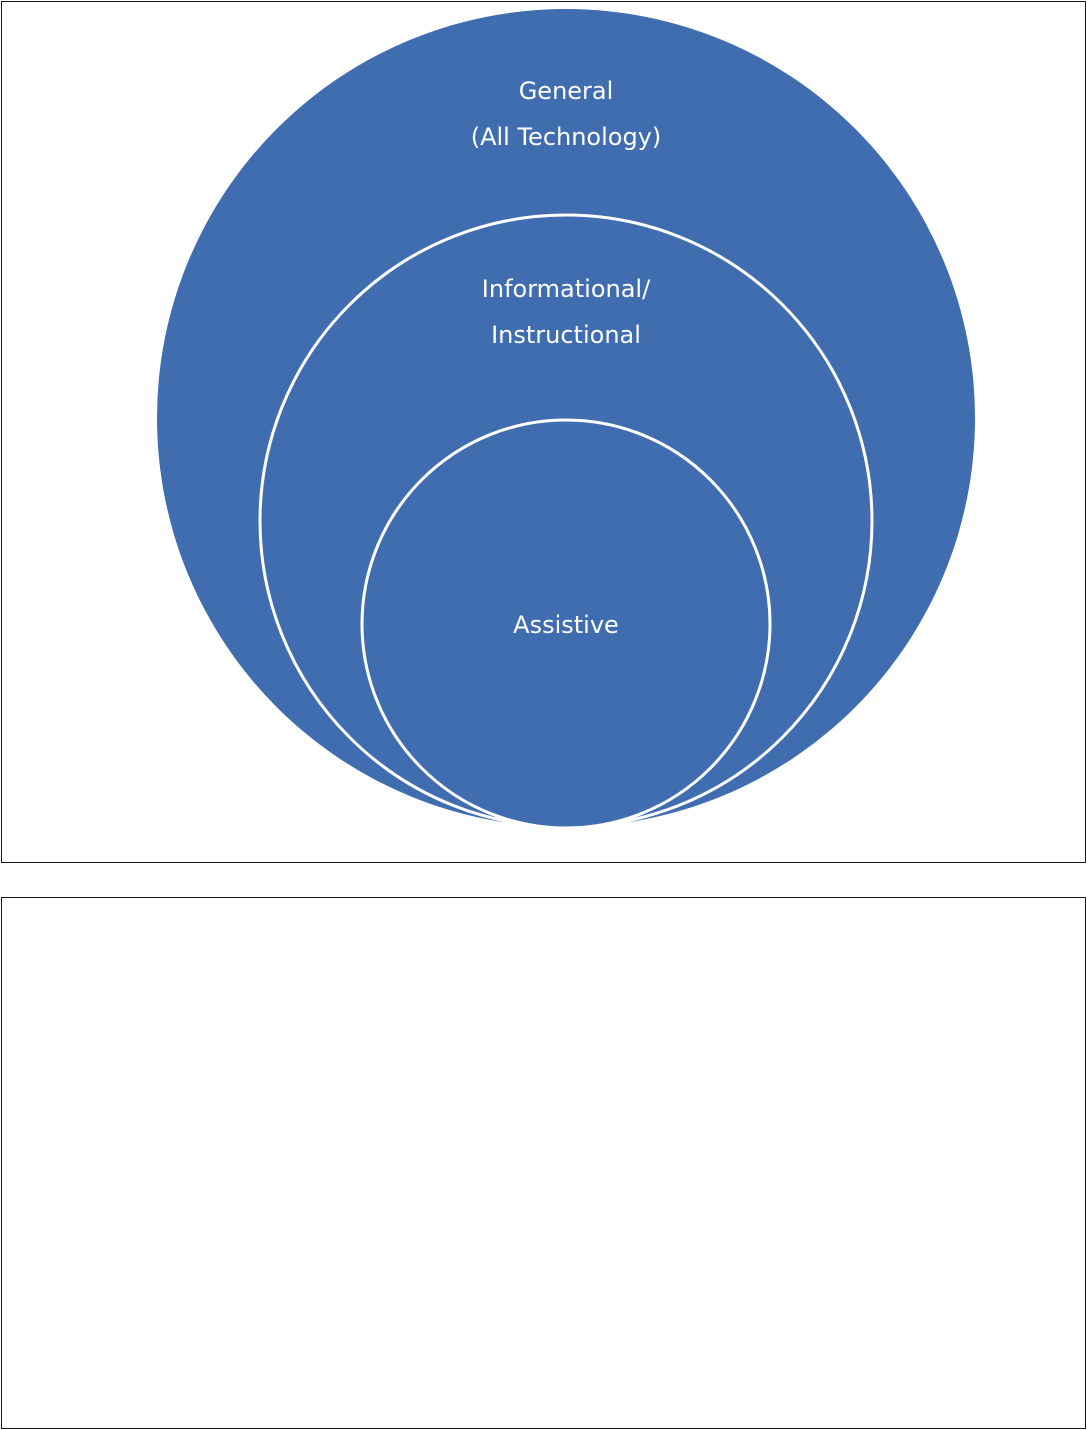 This screenshot has width=1087, height=1430. Describe the element at coordinates (566, 137) in the screenshot. I see `label-general-line-2: (All Technology)` at that location.